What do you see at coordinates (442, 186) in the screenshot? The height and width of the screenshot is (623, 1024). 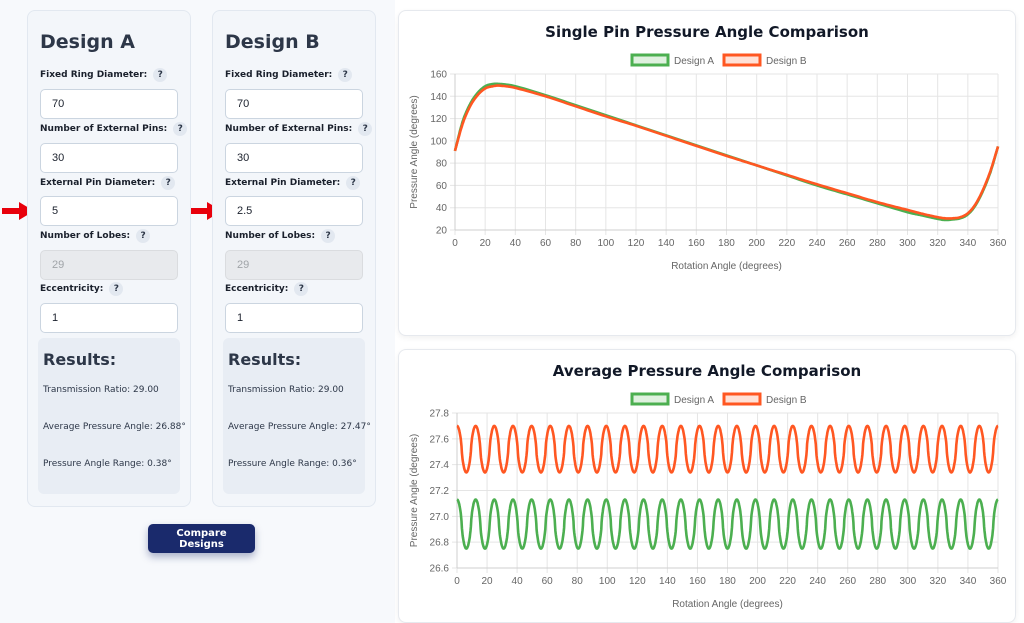 I see `y-tick-label: 60` at bounding box center [442, 186].